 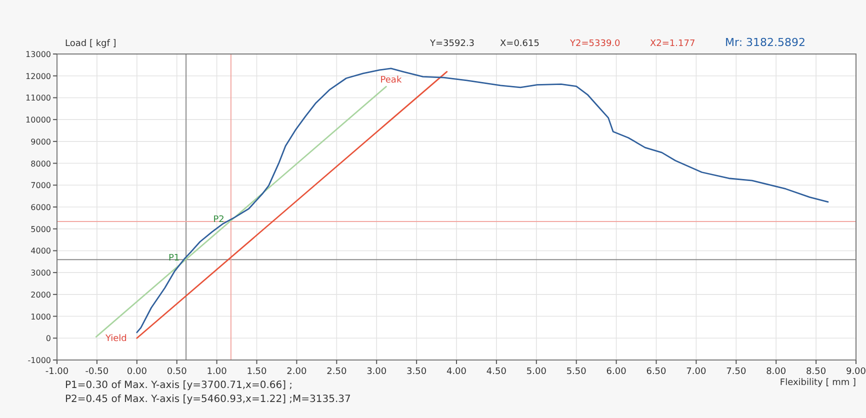 What do you see at coordinates (536, 372) in the screenshot?
I see `x-tick-label: 5.00` at bounding box center [536, 372].